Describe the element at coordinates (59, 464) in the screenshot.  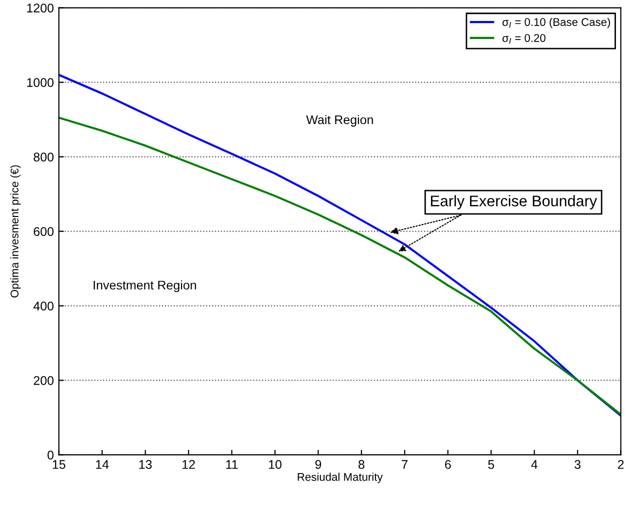
I see `x-tick-label: 15` at that location.